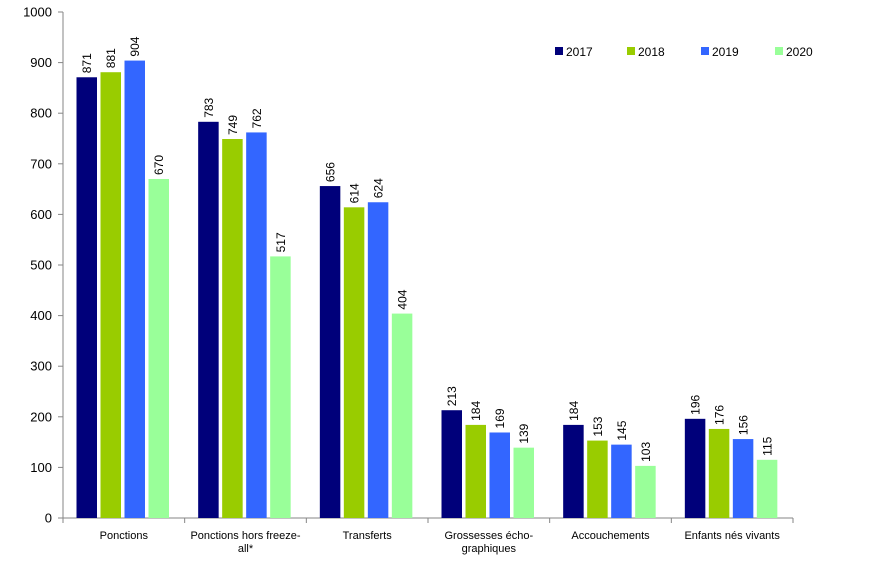 This screenshot has width=872, height=573. Describe the element at coordinates (159, 165) in the screenshot. I see `data-label-2020: 670` at that location.